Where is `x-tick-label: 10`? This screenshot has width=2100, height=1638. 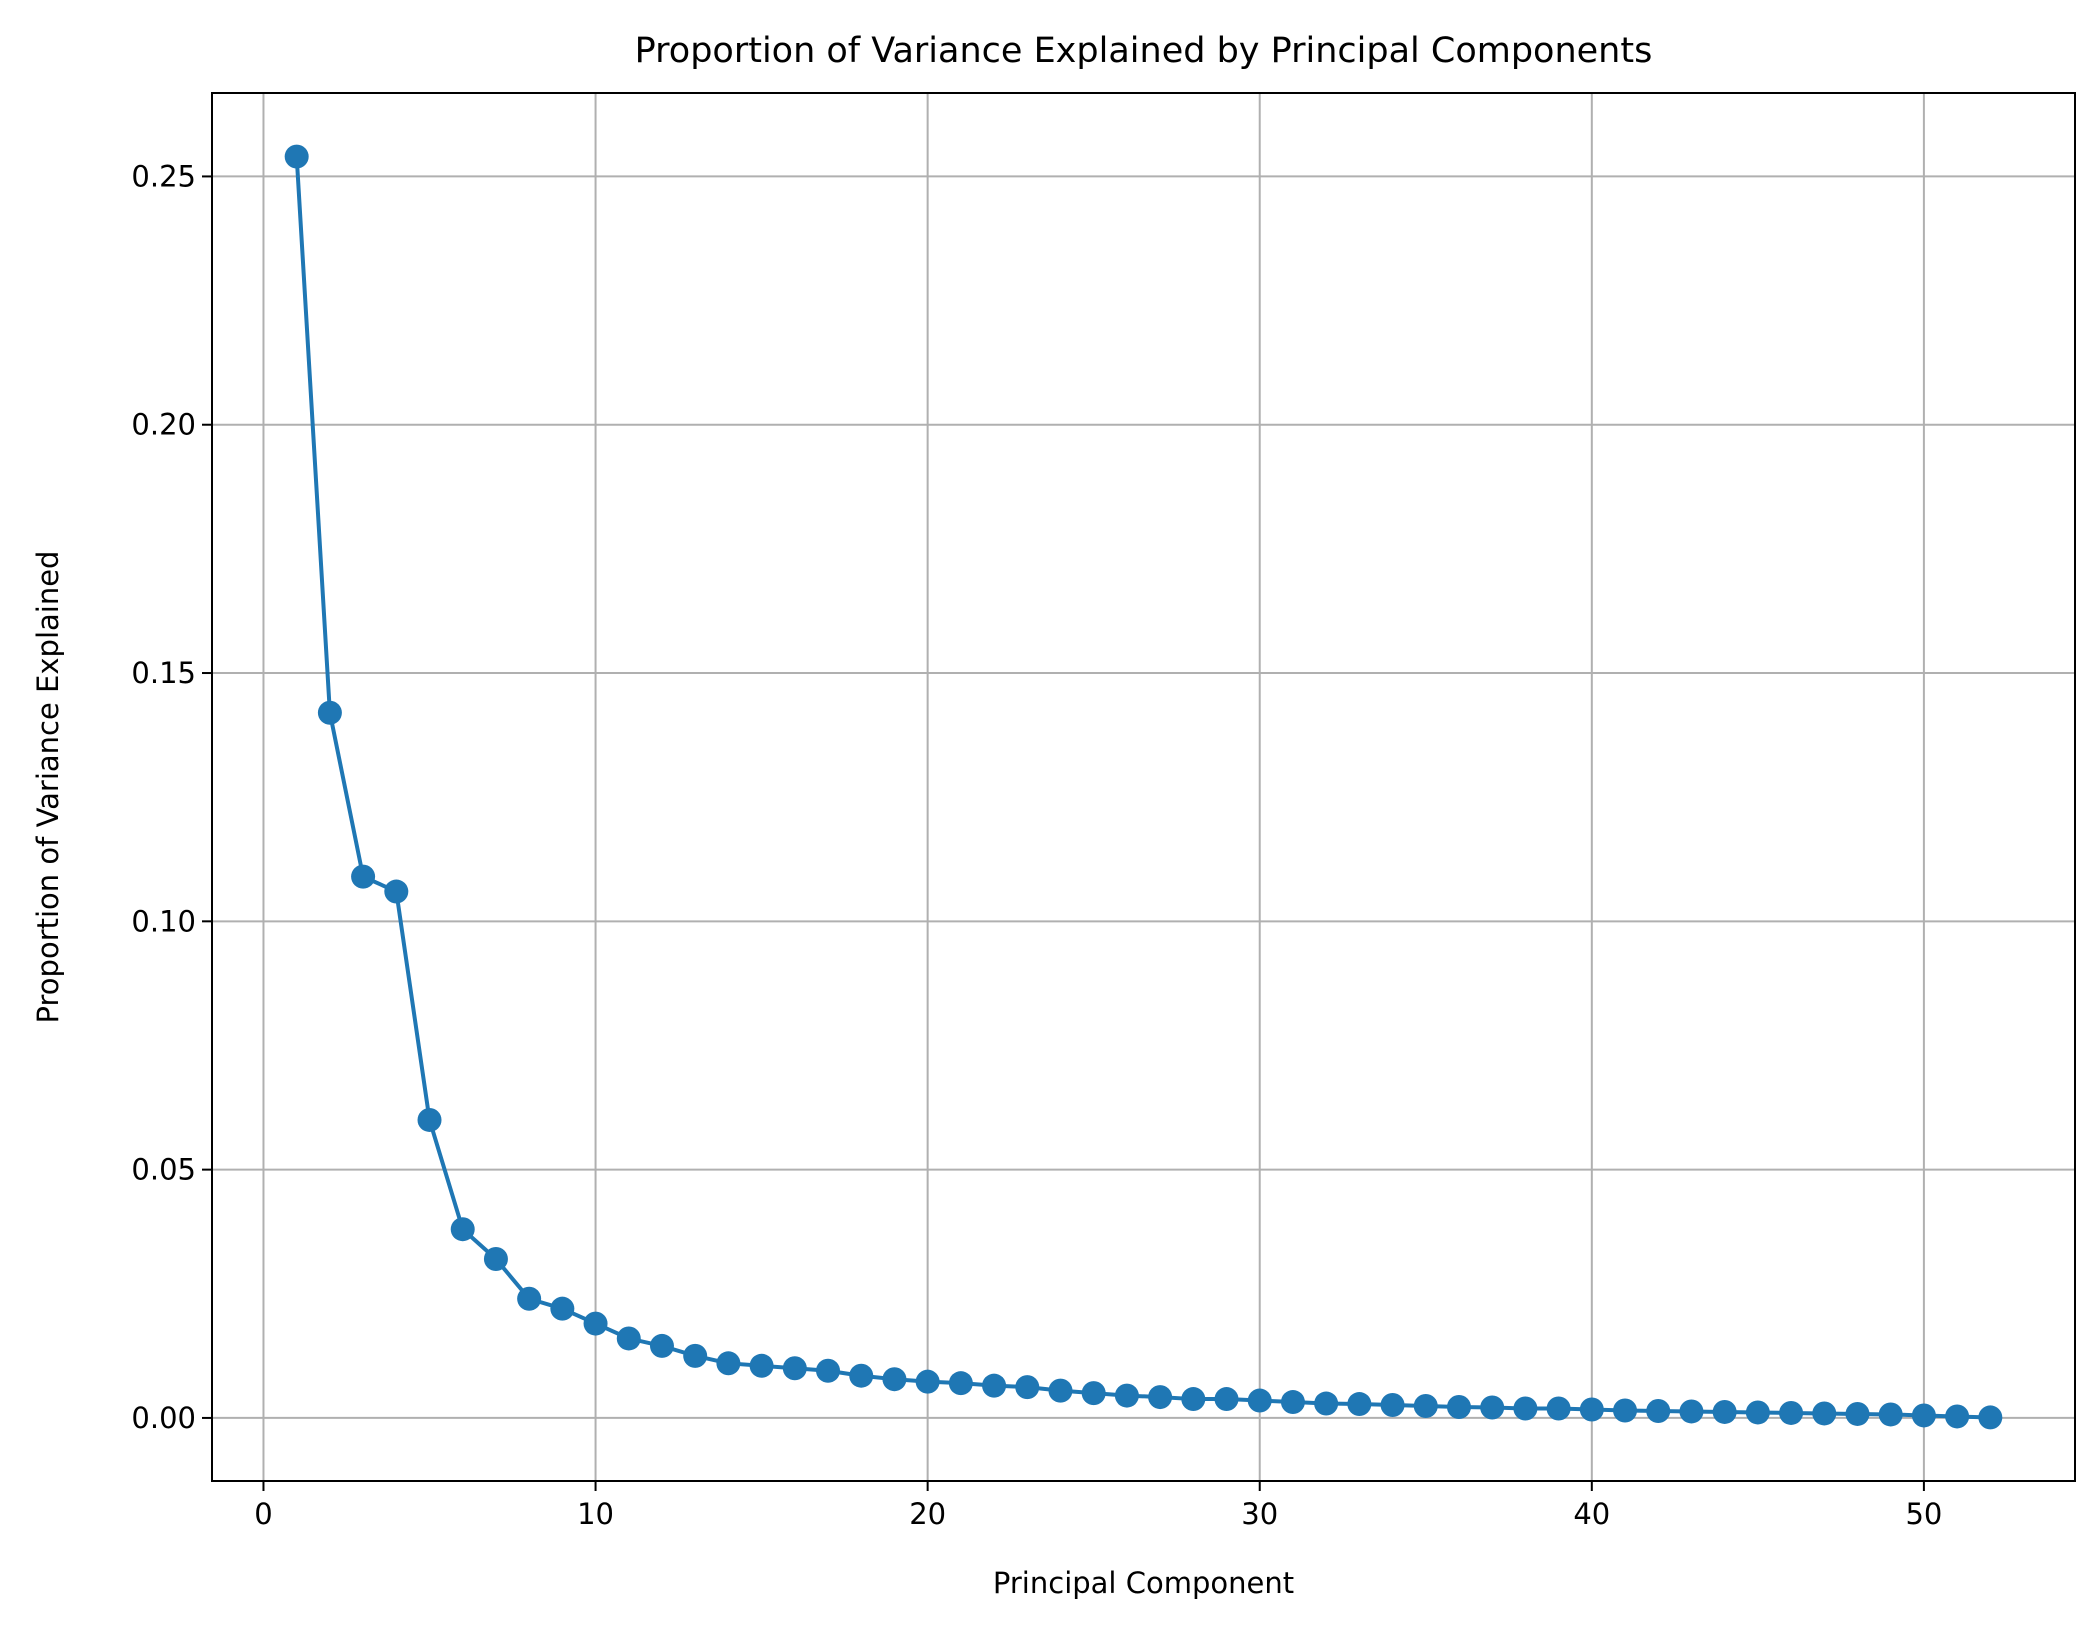 x-tick-label: 10 is located at coordinates (595, 1514).